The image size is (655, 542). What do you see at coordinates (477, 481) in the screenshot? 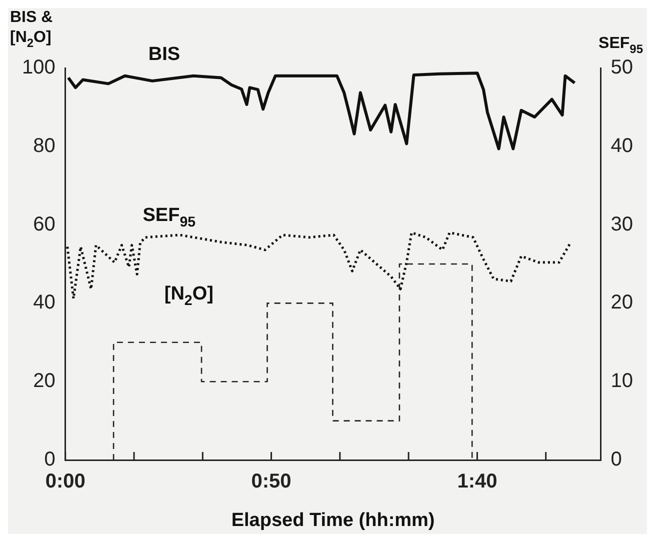
I see `x-tick-label: 1:40` at bounding box center [477, 481].